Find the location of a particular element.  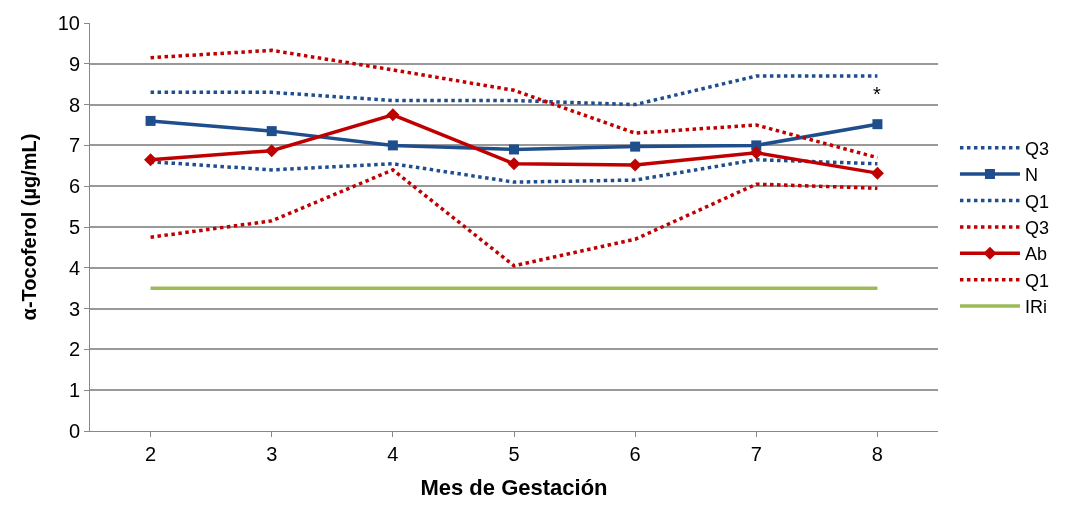

x-tick-label: 3 is located at coordinates (272, 454).